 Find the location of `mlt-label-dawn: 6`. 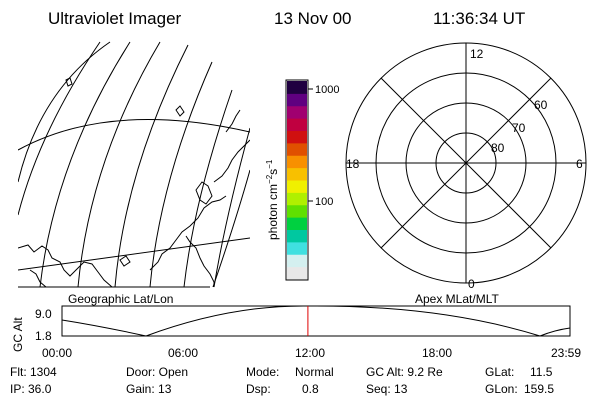

mlt-label-dawn: 6 is located at coordinates (579, 164).